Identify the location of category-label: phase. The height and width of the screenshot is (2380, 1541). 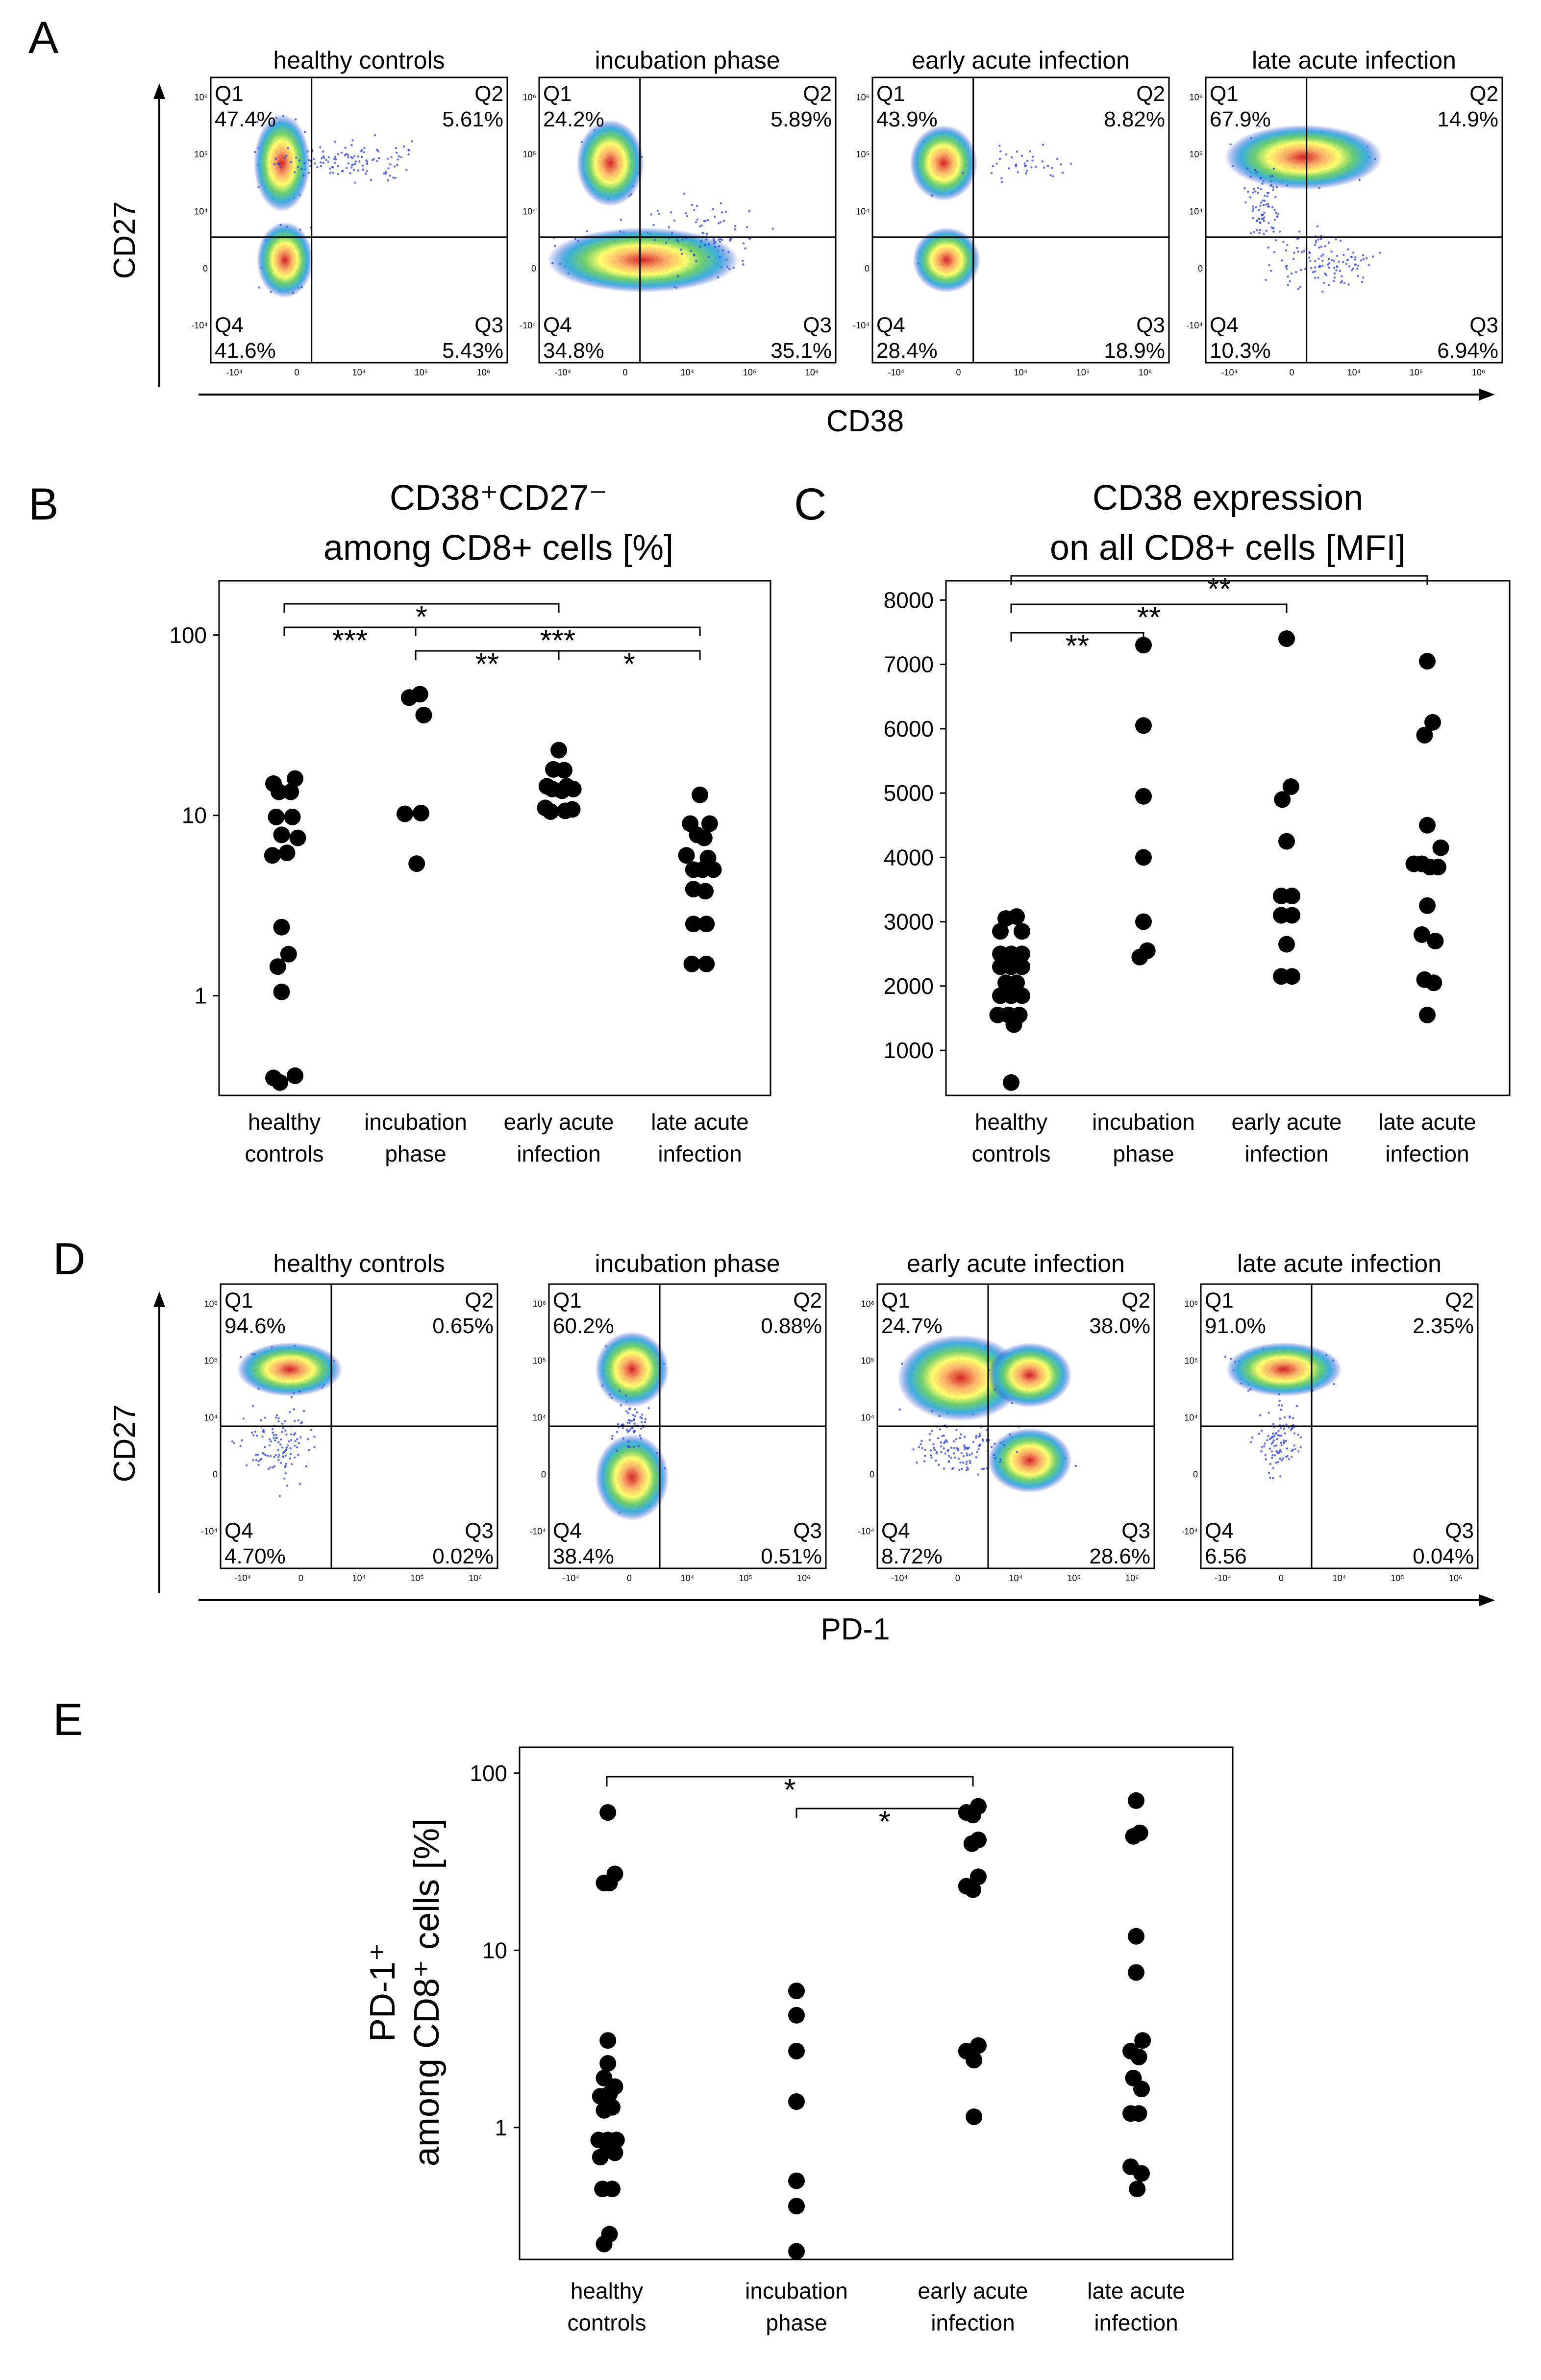
(796, 2322).